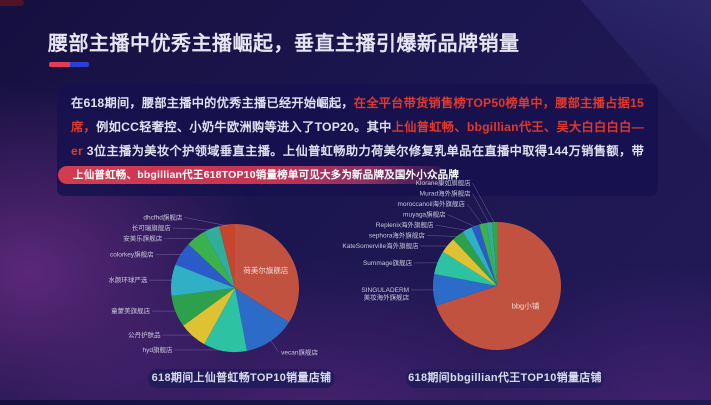 This screenshot has width=711, height=405. What do you see at coordinates (131, 310) in the screenshot?
I see `pie-label: 童蒙美旗舰店` at bounding box center [131, 310].